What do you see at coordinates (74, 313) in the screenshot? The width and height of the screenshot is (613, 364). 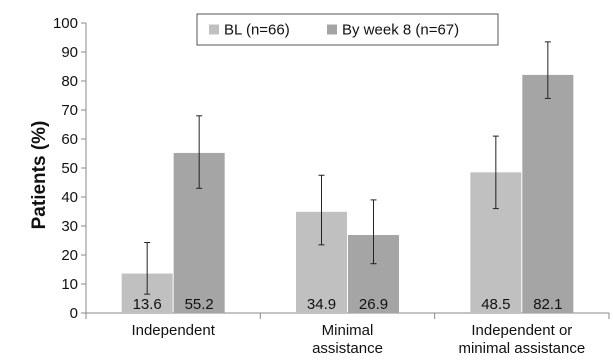 I see `y-tick-label: 0` at bounding box center [74, 313].